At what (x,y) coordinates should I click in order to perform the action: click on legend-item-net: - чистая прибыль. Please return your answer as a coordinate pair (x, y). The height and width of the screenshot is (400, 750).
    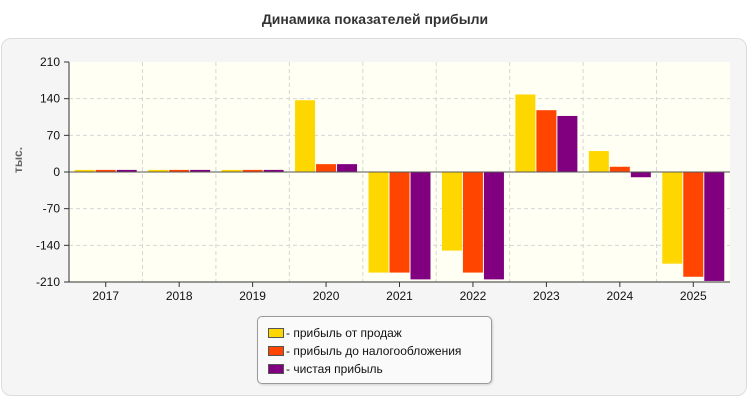
    Looking at the image, I should click on (325, 369).